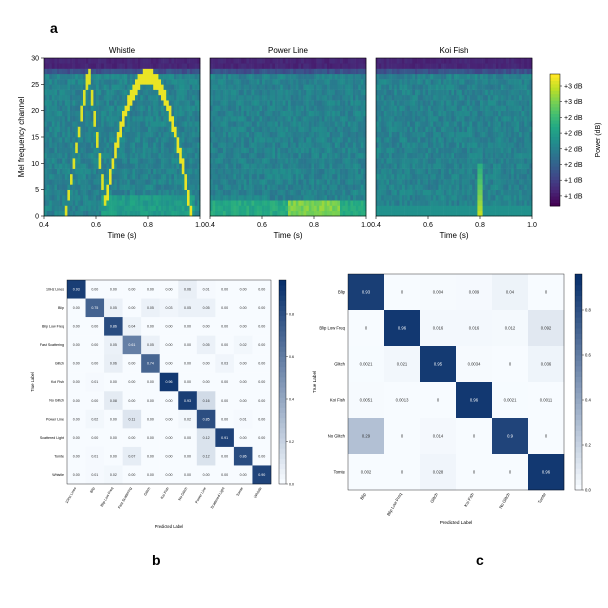 This screenshot has width=608, height=608. What do you see at coordinates (96, 225) in the screenshot?
I see `x-tick-label: 0.6` at bounding box center [96, 225].